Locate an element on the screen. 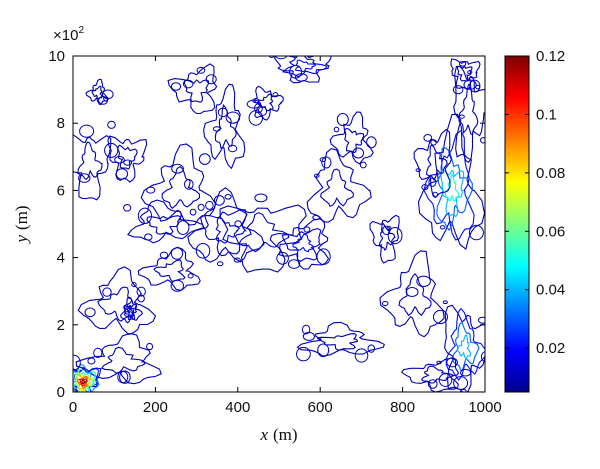 The width and height of the screenshot is (600, 469). colorbar-tick-label: 0.04 is located at coordinates (550, 290).